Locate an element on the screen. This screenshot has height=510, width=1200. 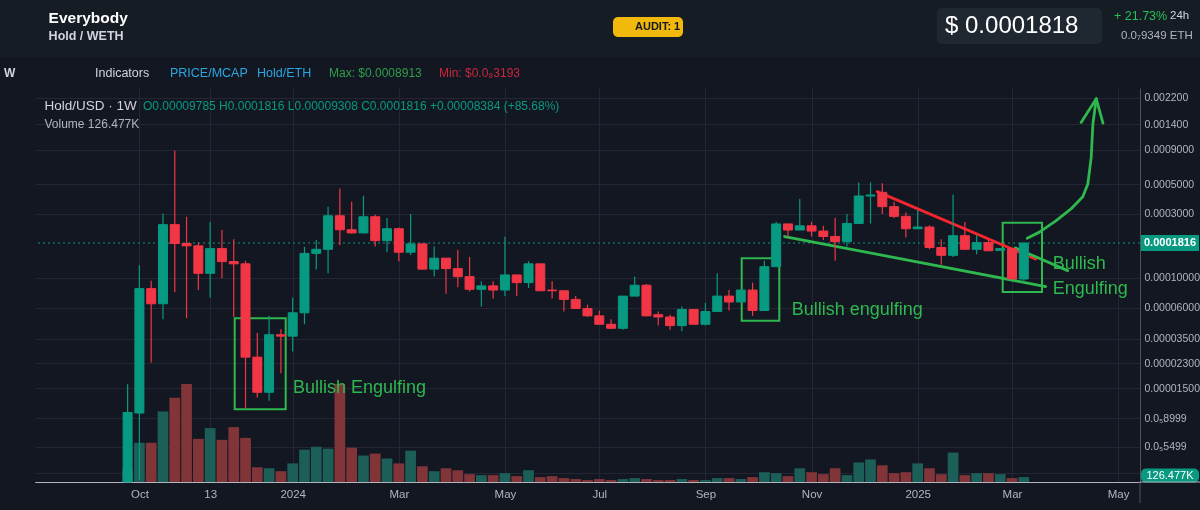
y-tick-label: 0.0005000 is located at coordinates (1169, 183).